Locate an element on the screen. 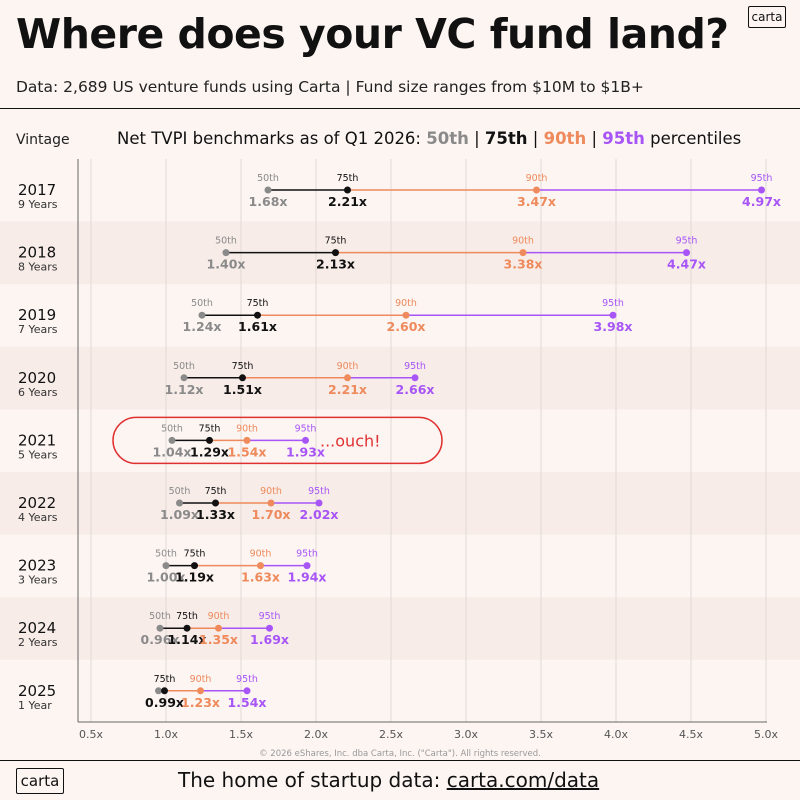  footer-link: carta.com/data is located at coordinates (523, 780).